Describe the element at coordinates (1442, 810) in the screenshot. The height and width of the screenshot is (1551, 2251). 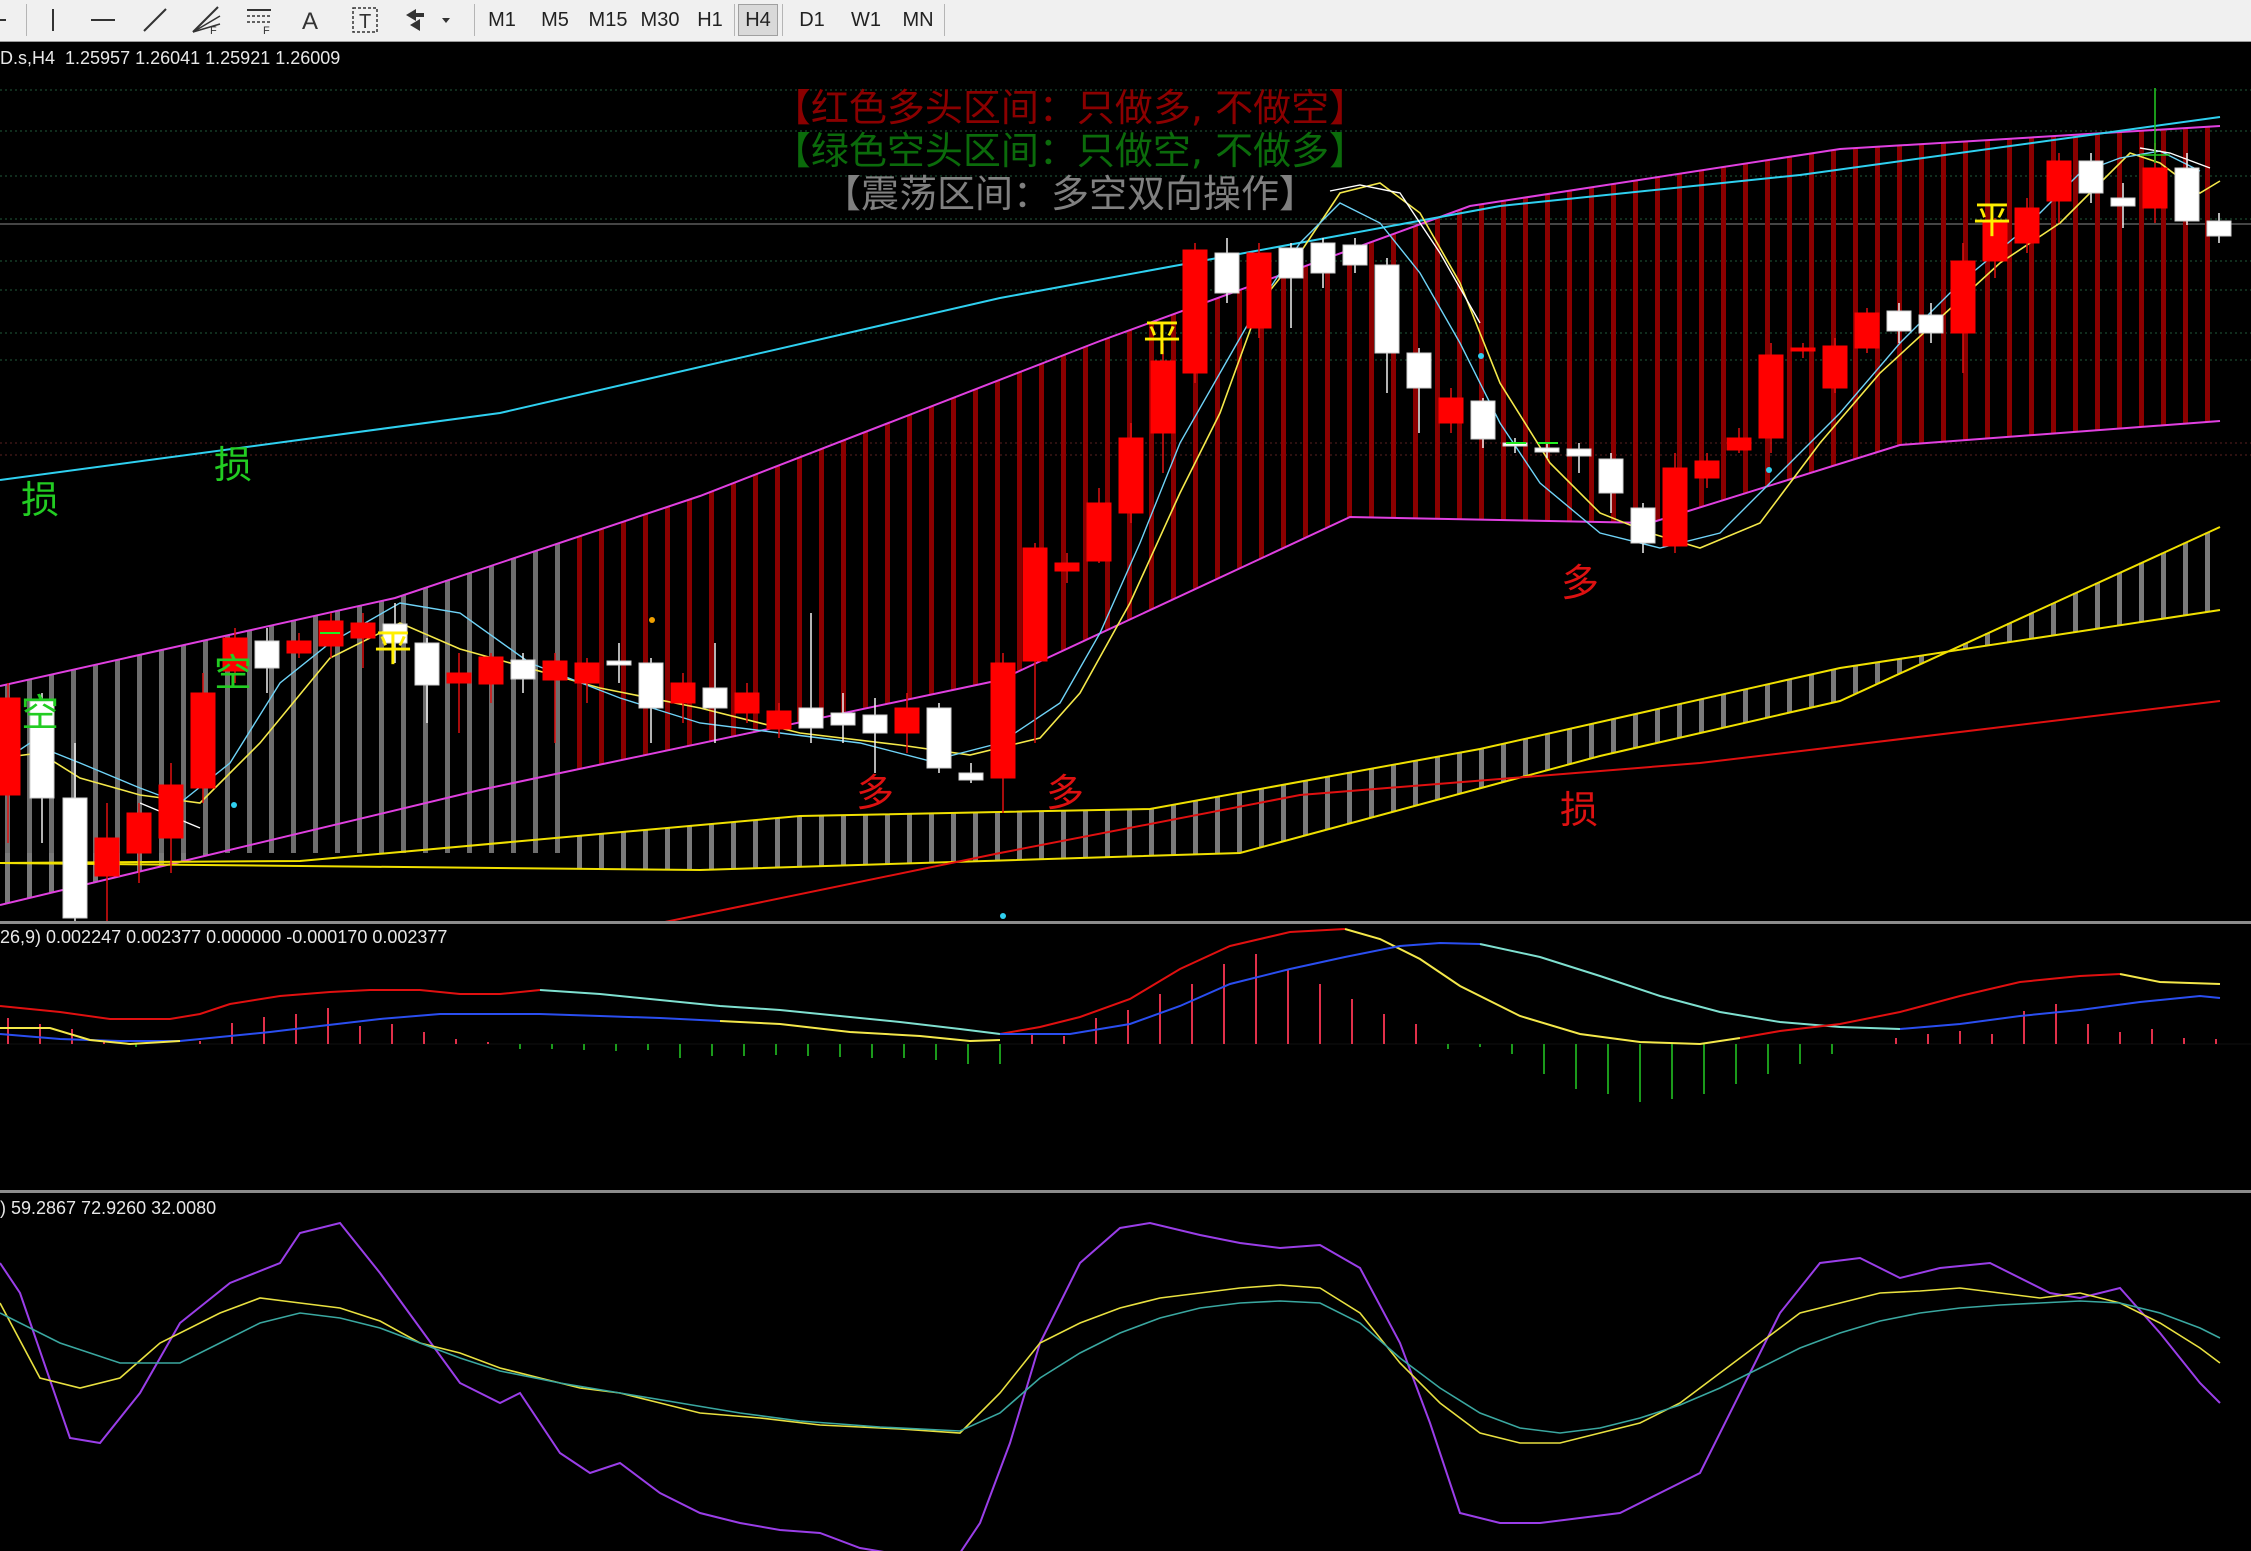
I see `stop-loss-line` at that location.